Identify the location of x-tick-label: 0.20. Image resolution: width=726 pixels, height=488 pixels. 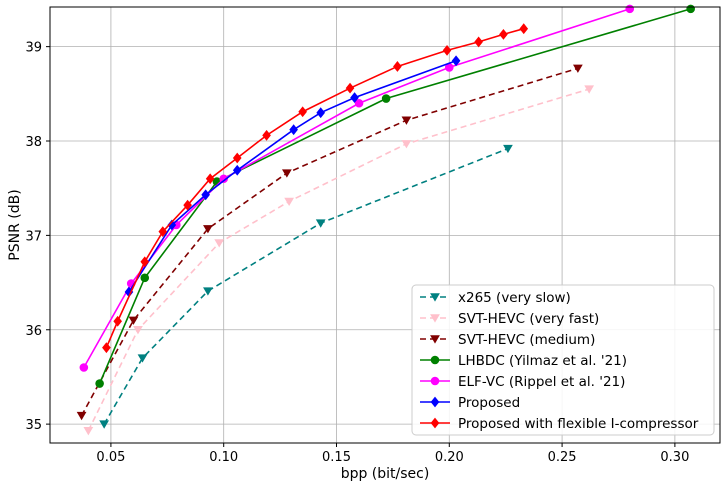
(449, 457).